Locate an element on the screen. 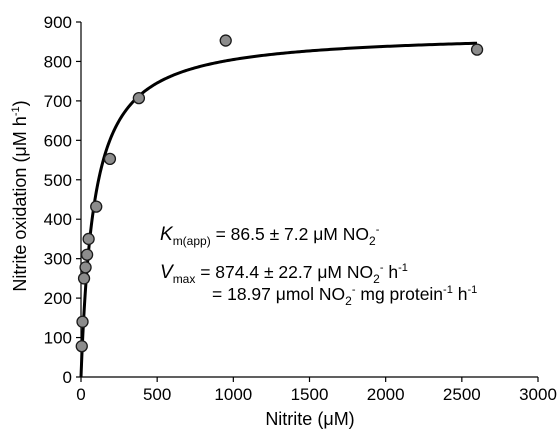 The width and height of the screenshot is (558, 434). x-tick-label: 1500 is located at coordinates (310, 394).